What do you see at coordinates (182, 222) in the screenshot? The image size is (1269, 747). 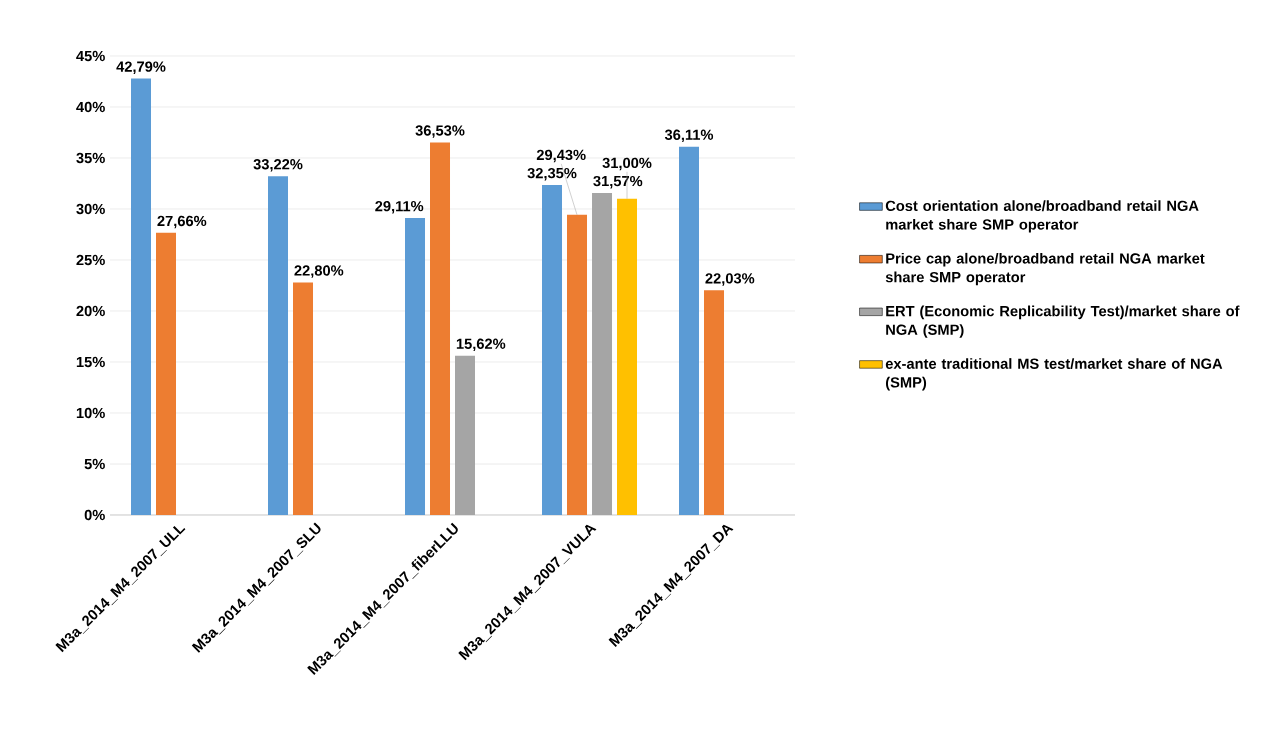 I see `data-label: 27,66%` at bounding box center [182, 222].